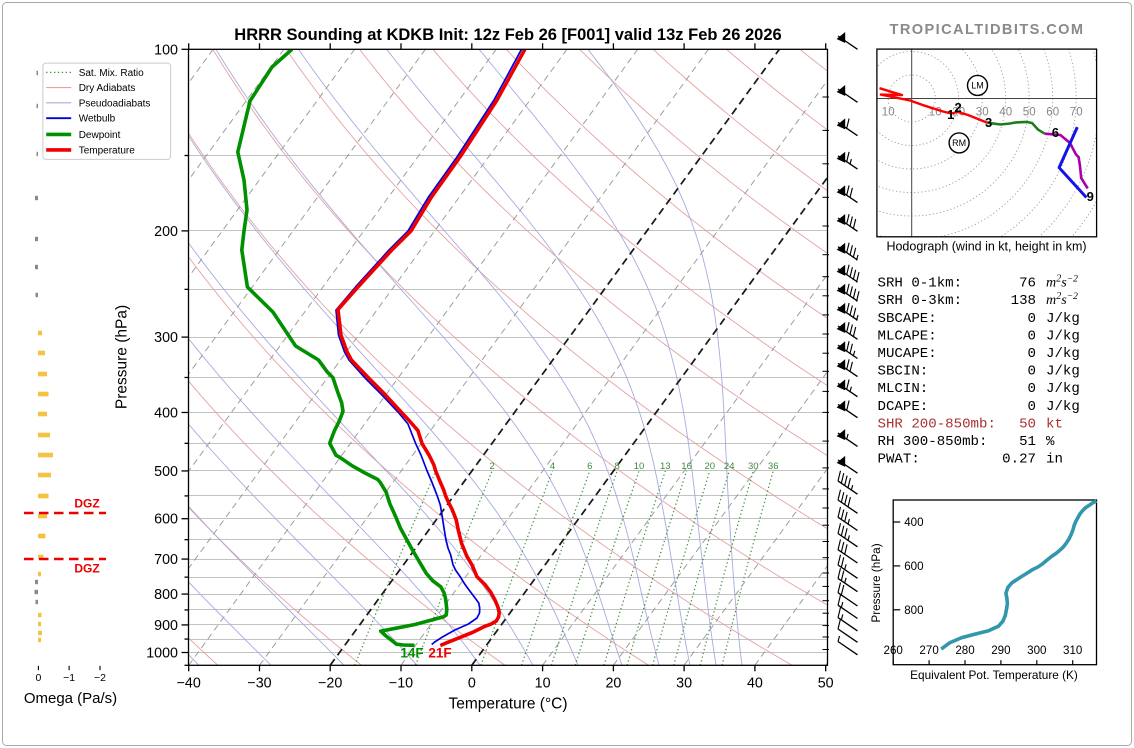 The image size is (1134, 748). Describe the element at coordinates (115, 103) in the screenshot. I see `svg-text: Pseudoadiabats` at that location.